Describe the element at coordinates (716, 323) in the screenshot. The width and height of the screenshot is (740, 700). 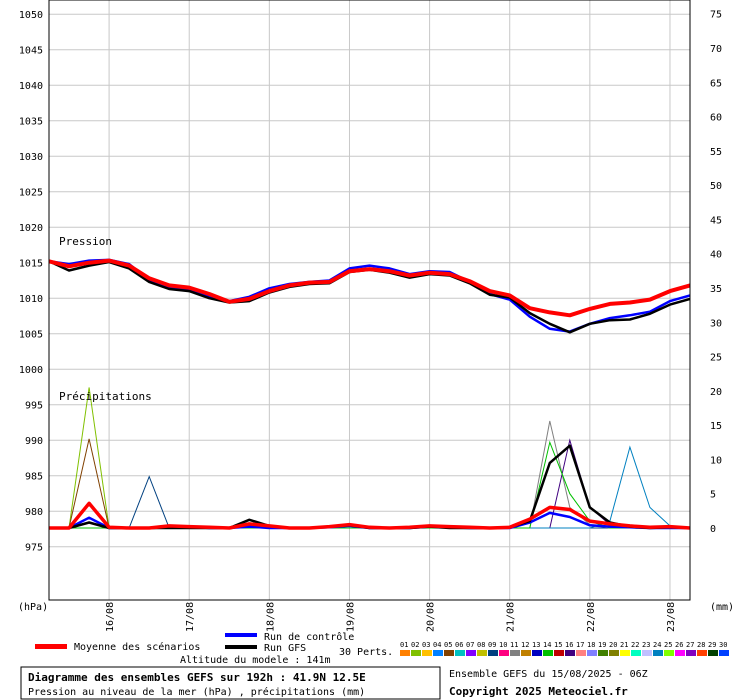
I see `right-tick-label: 30` at that location.